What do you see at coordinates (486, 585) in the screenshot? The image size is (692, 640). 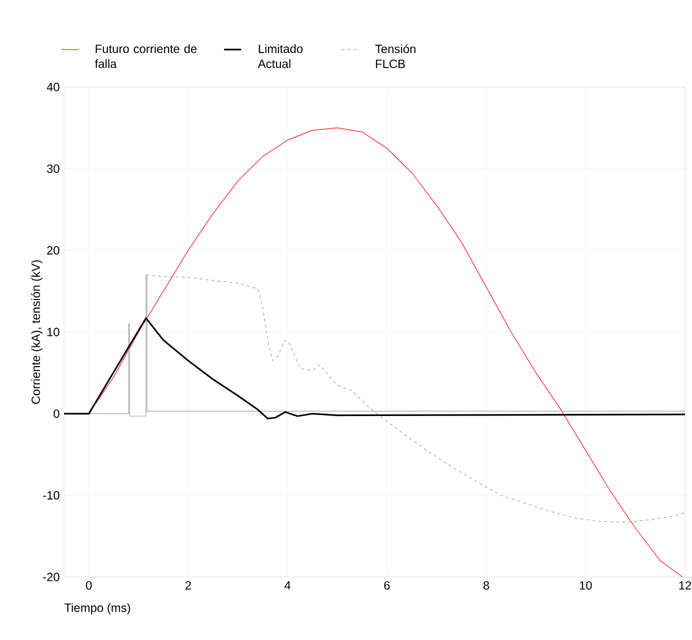 I see `x-tick-label: 8` at bounding box center [486, 585].